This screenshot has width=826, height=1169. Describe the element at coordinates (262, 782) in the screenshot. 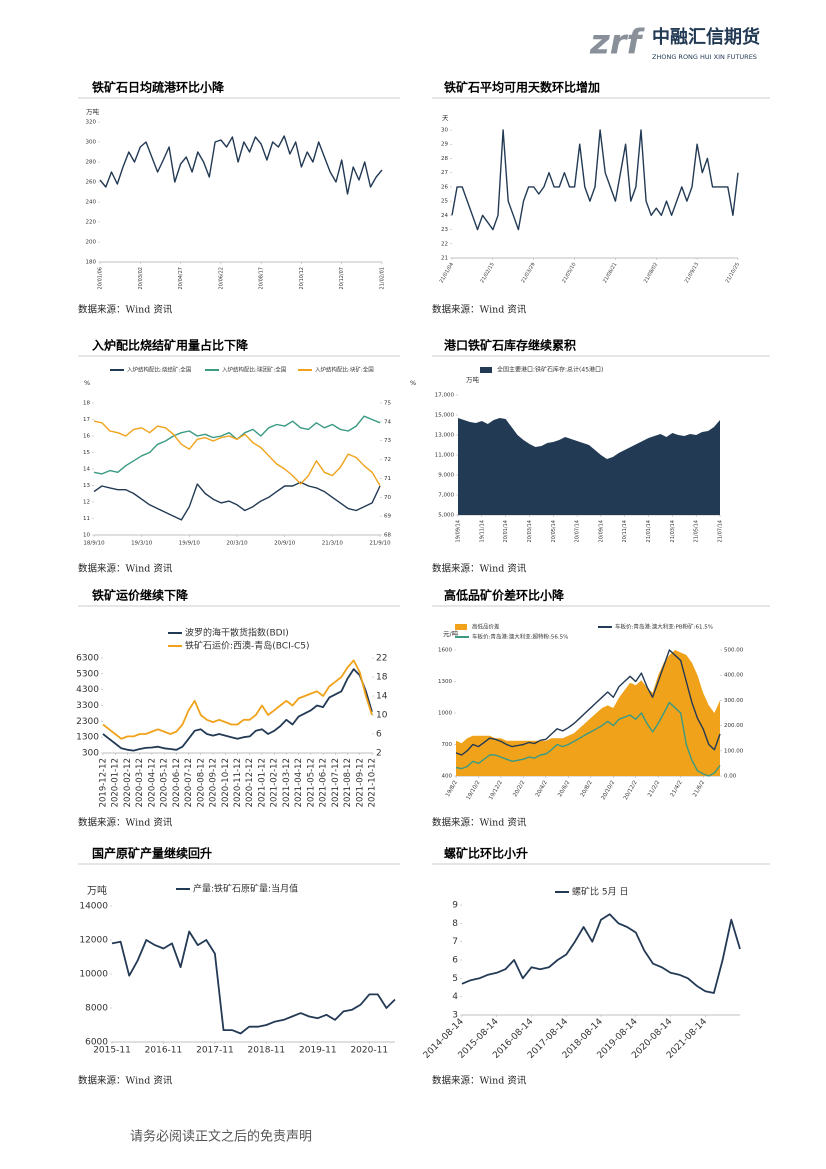

I see `x-tick-label: 2021-01-12` at that location.